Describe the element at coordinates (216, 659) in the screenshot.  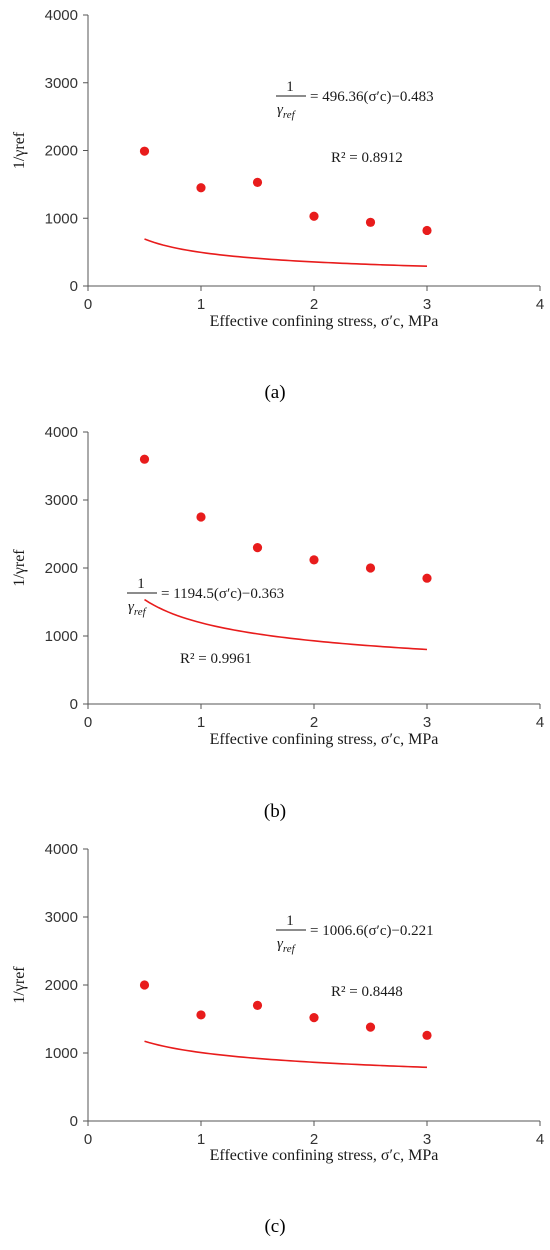
I see `r-squared-label: R² = 0.9961` at that location.